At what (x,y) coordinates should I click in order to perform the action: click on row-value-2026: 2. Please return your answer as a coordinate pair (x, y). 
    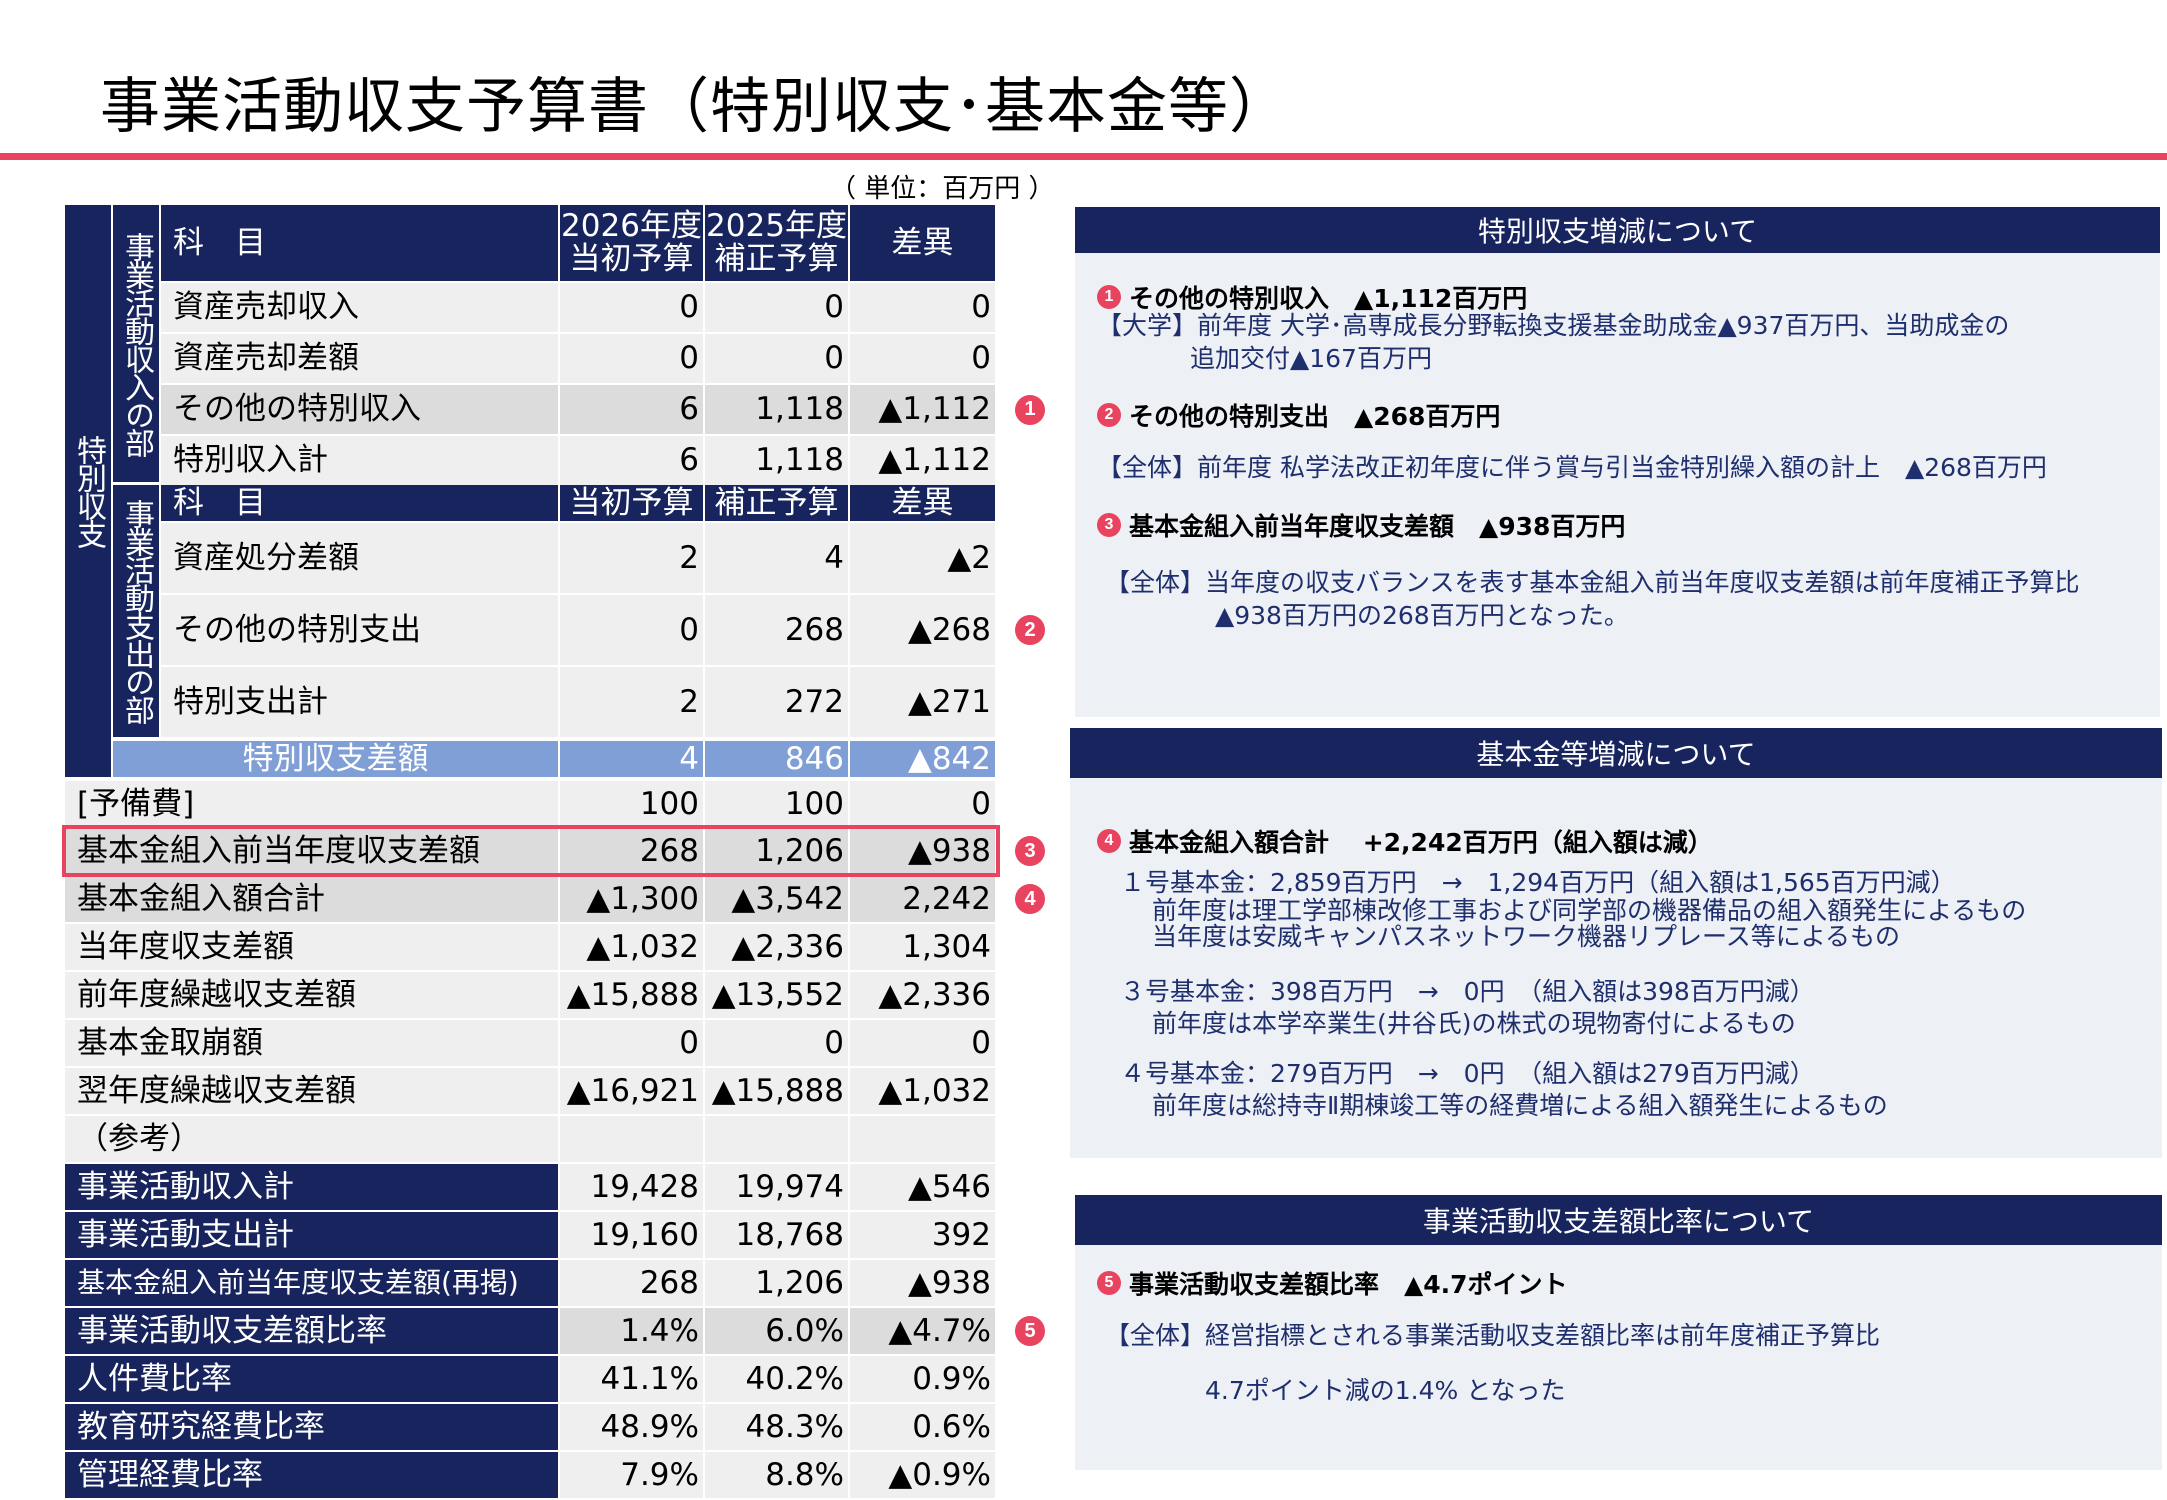
    Looking at the image, I should click on (631, 702).